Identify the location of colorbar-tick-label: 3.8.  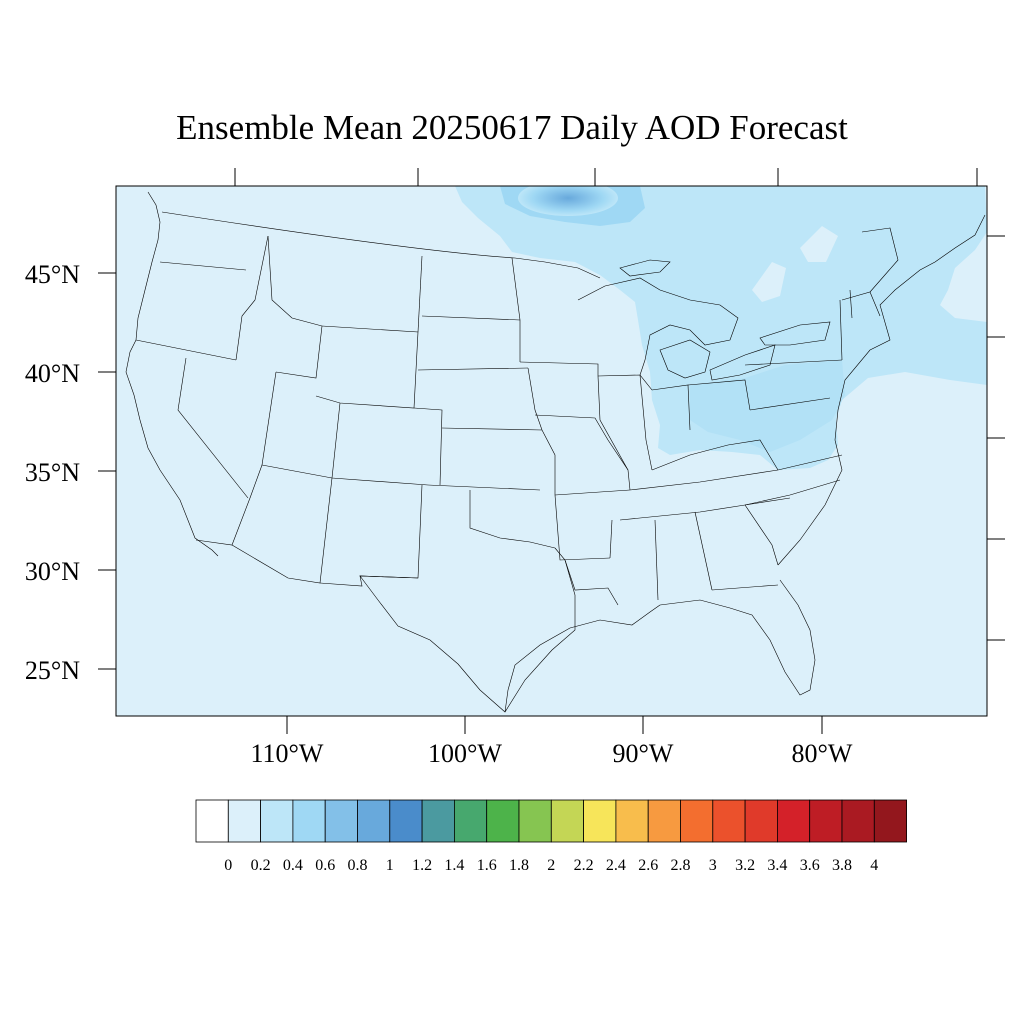
(842, 865).